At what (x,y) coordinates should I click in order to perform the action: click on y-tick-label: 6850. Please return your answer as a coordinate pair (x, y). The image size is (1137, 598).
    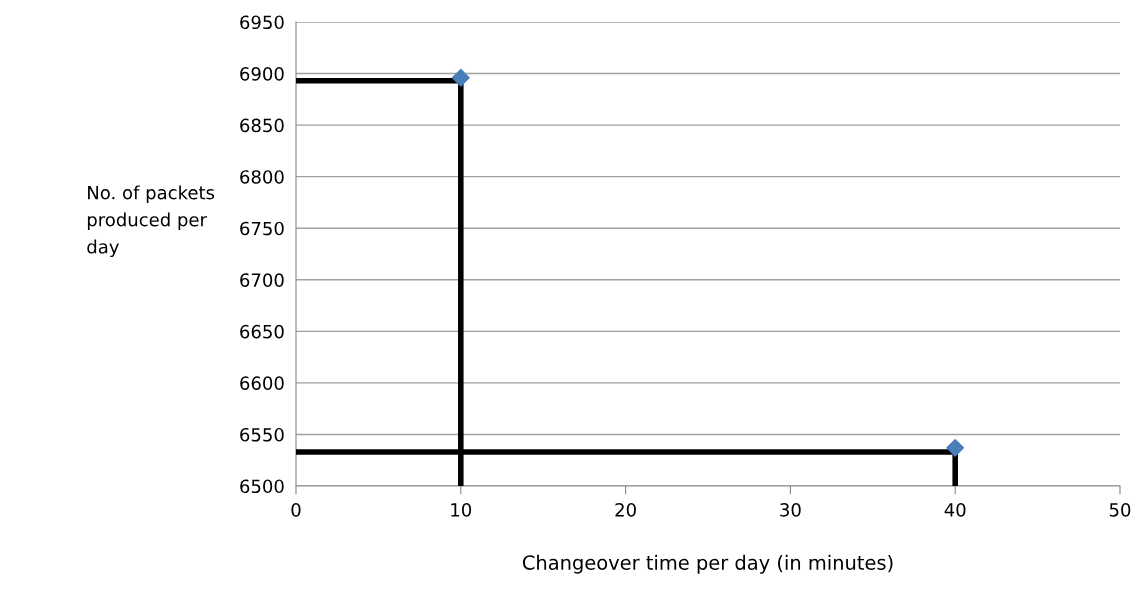
    Looking at the image, I should click on (262, 125).